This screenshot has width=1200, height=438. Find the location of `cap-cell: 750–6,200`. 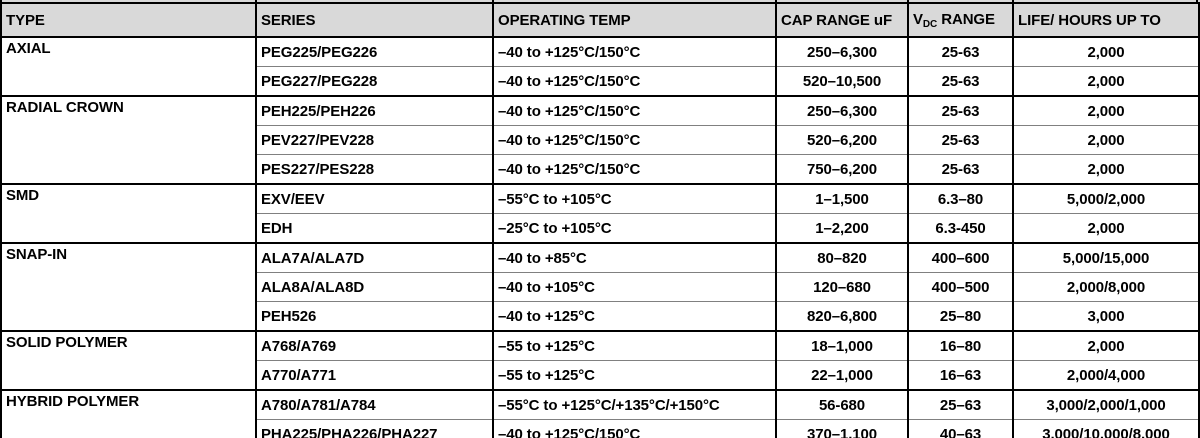

cap-cell: 750–6,200 is located at coordinates (842, 169).